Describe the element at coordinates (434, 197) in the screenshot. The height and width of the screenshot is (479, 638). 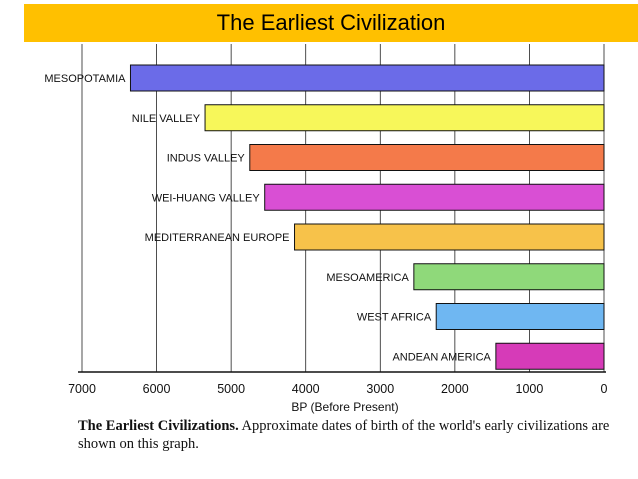
I see `bar-wei-huang-valley` at that location.